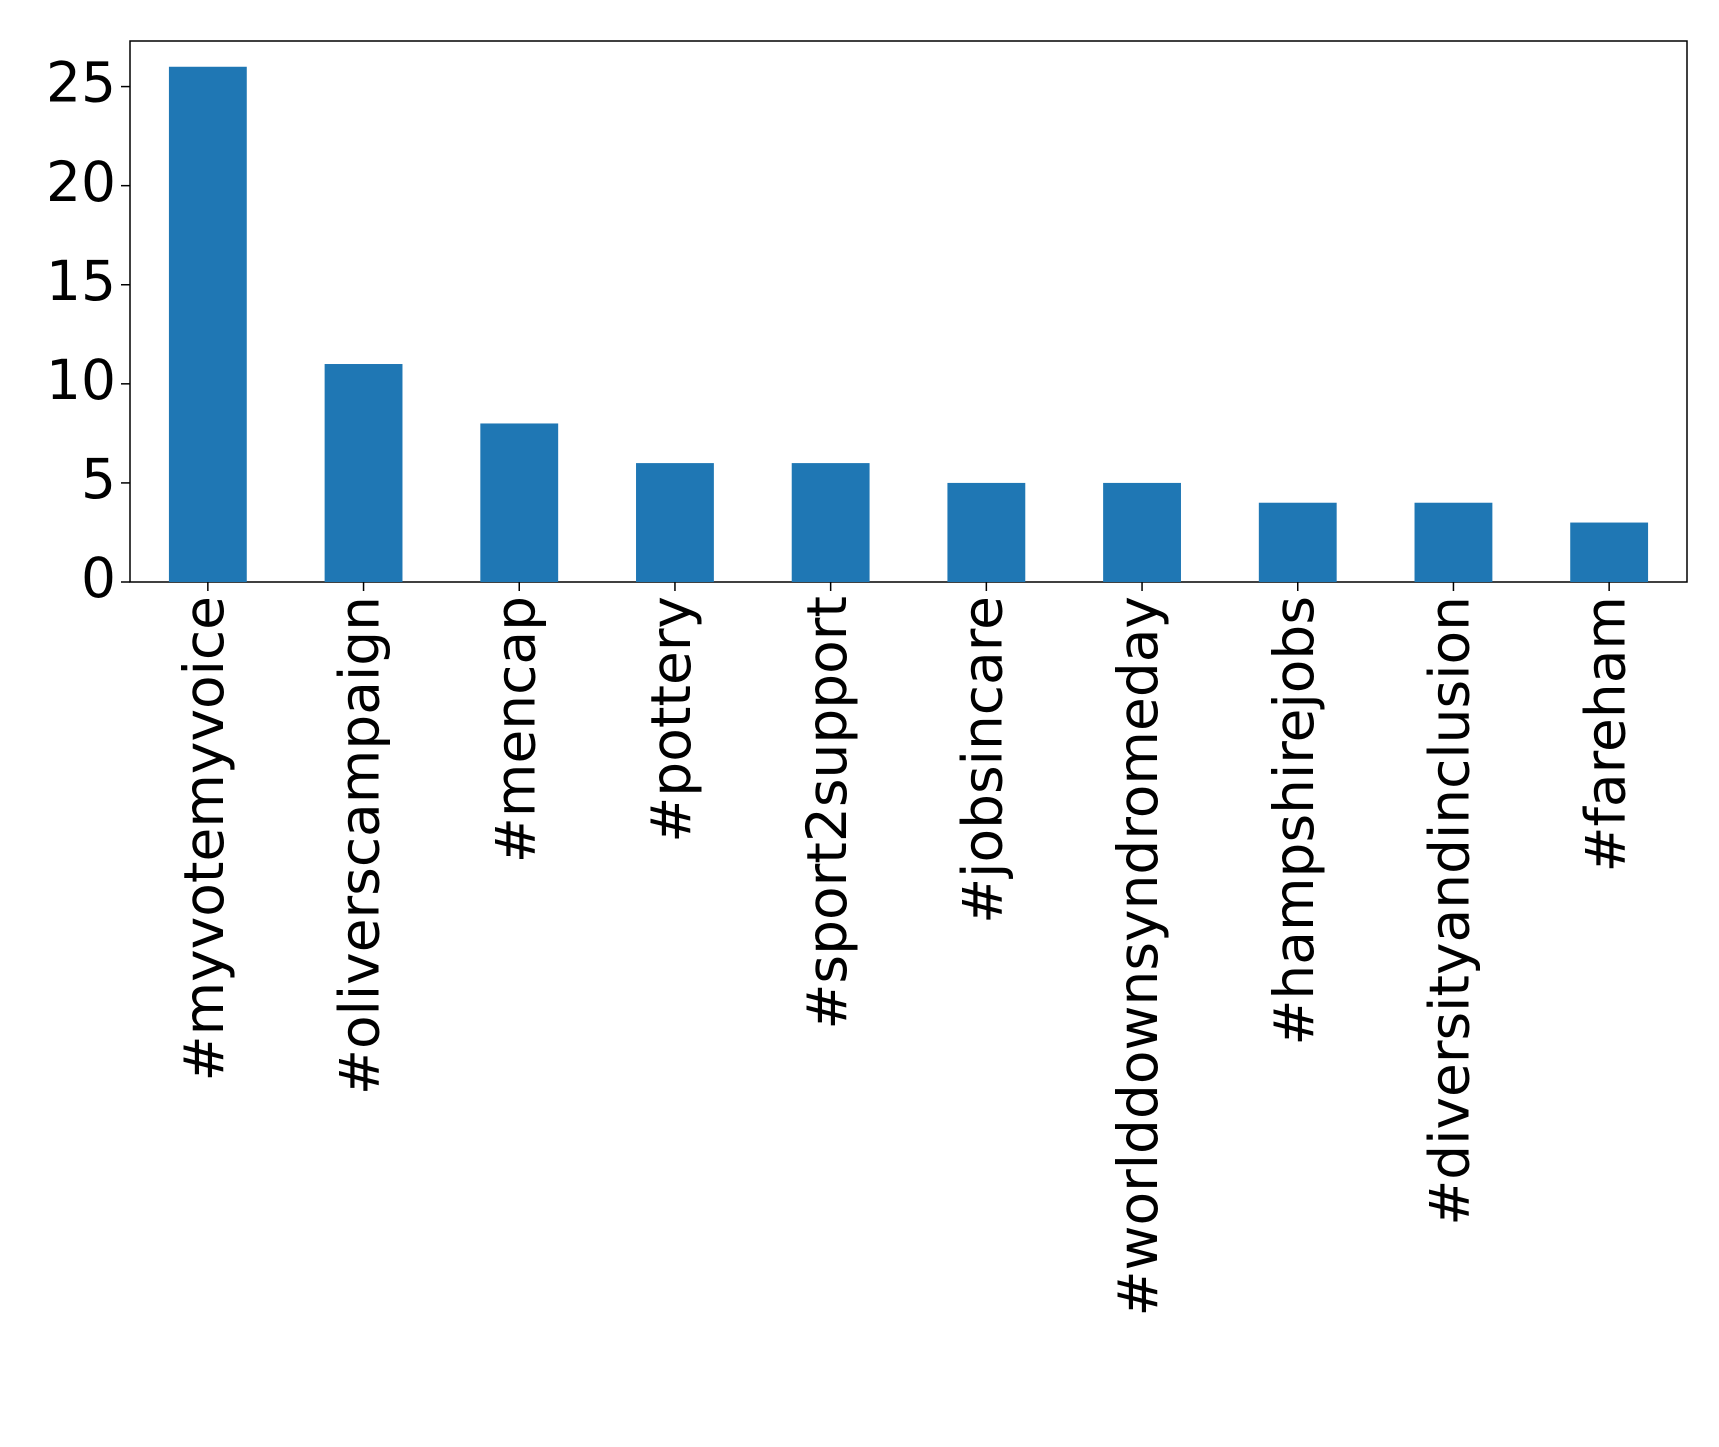  I want to click on y-tick-label: 0, so click(98, 578).